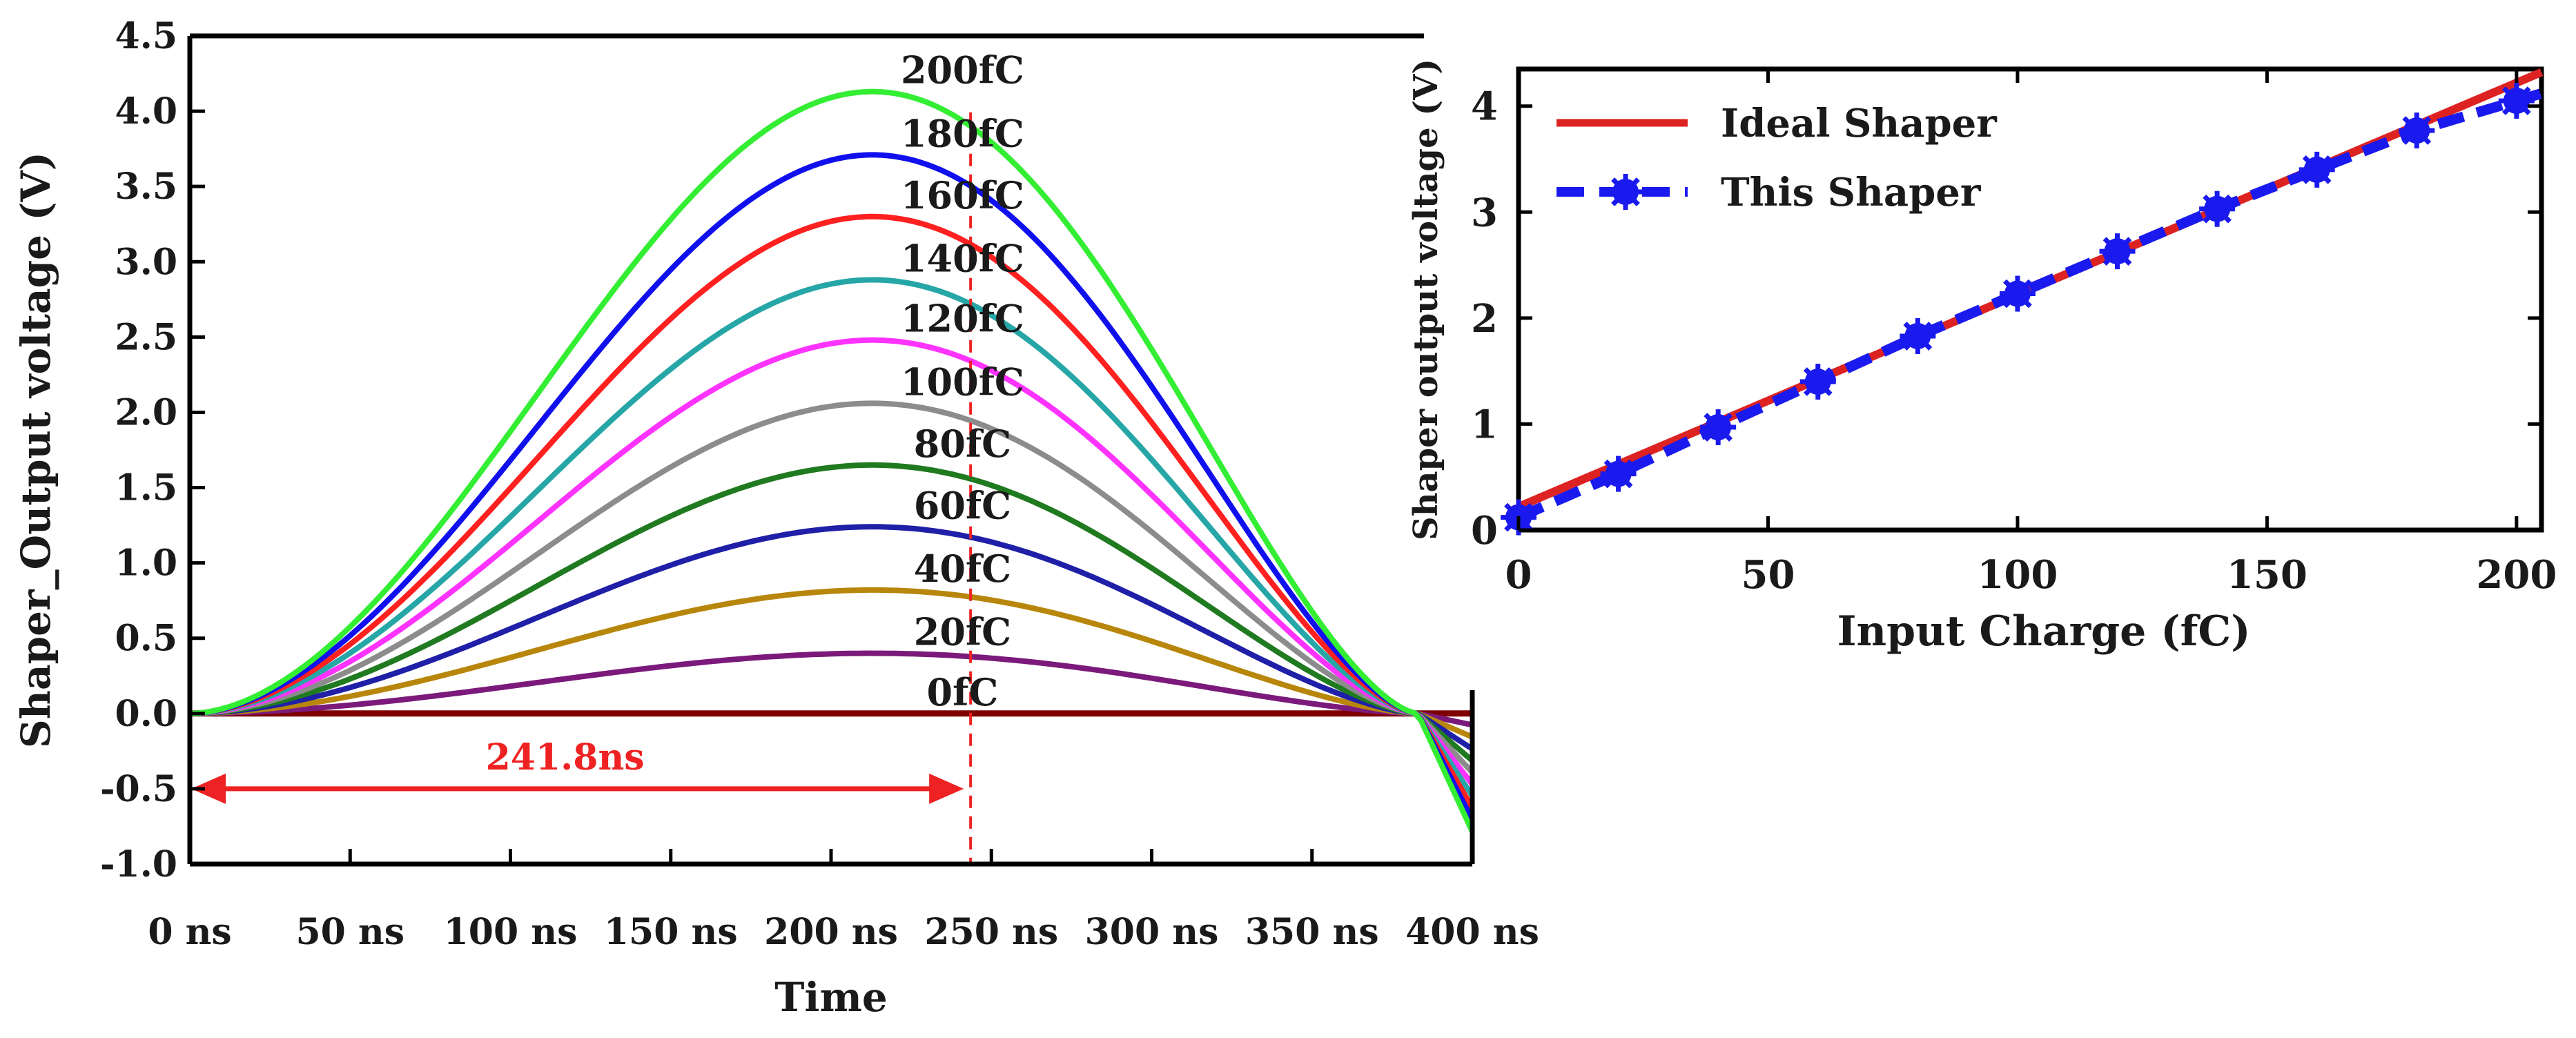 The height and width of the screenshot is (1038, 2576). Describe the element at coordinates (1518, 575) in the screenshot. I see `right-x-tick-label: 0` at that location.